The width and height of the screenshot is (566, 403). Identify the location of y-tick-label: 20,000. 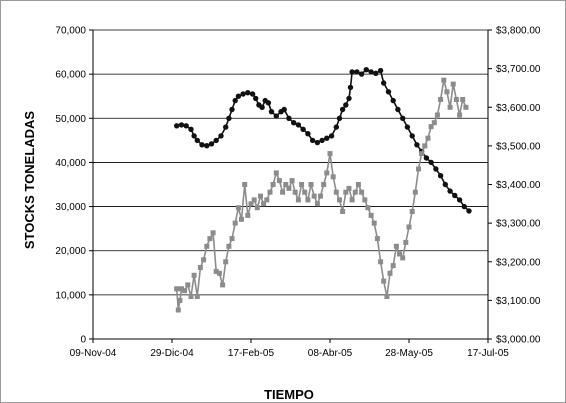
(70, 251).